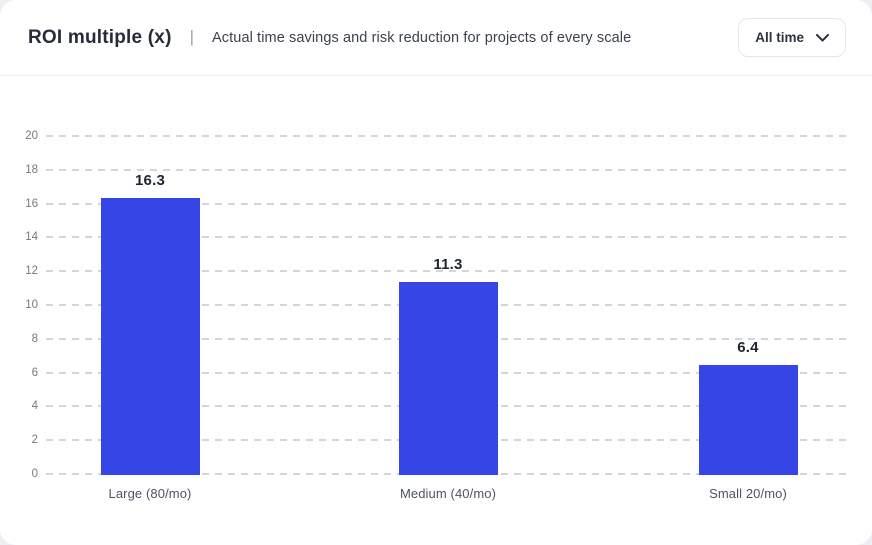  Describe the element at coordinates (34, 440) in the screenshot. I see `y-axis-tick-label: 2` at that location.